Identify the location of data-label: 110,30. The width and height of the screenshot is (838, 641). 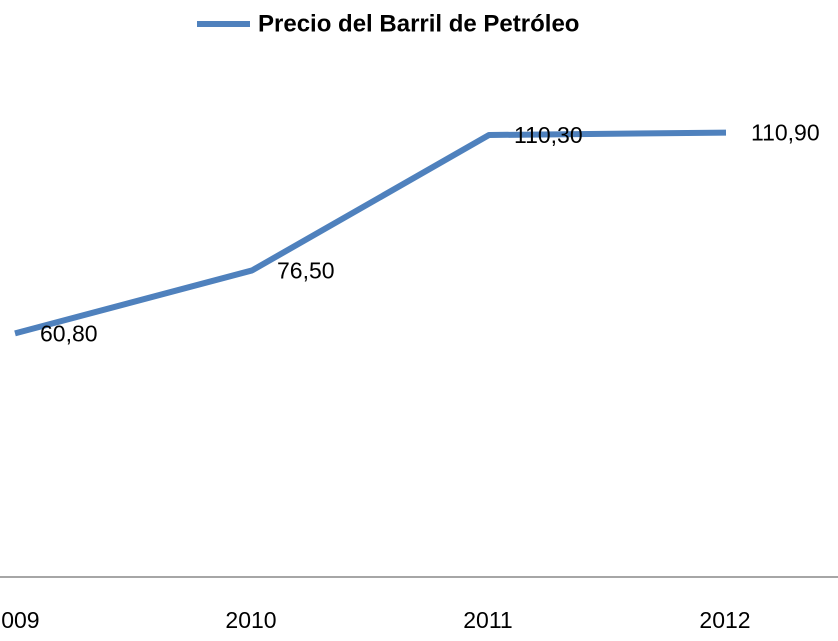
(548, 135).